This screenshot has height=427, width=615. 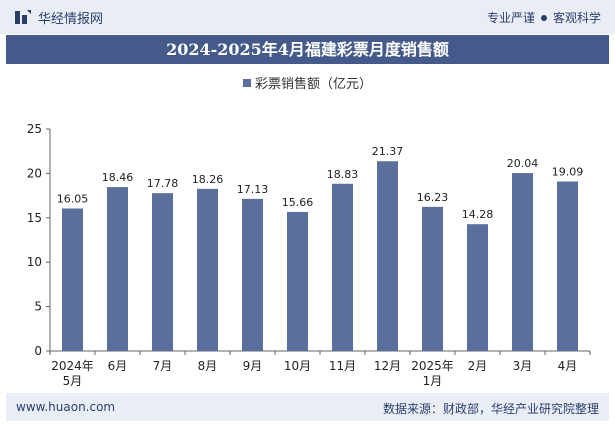 What do you see at coordinates (433, 197) in the screenshot?
I see `bar-value-label: 16.23` at bounding box center [433, 197].